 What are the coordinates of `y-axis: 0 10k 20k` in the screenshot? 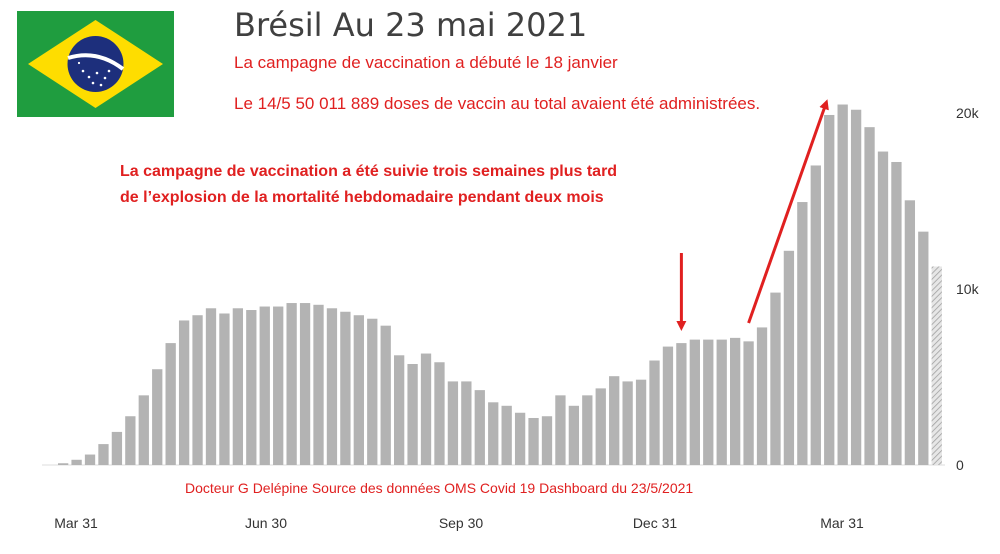 It's located at (968, 289).